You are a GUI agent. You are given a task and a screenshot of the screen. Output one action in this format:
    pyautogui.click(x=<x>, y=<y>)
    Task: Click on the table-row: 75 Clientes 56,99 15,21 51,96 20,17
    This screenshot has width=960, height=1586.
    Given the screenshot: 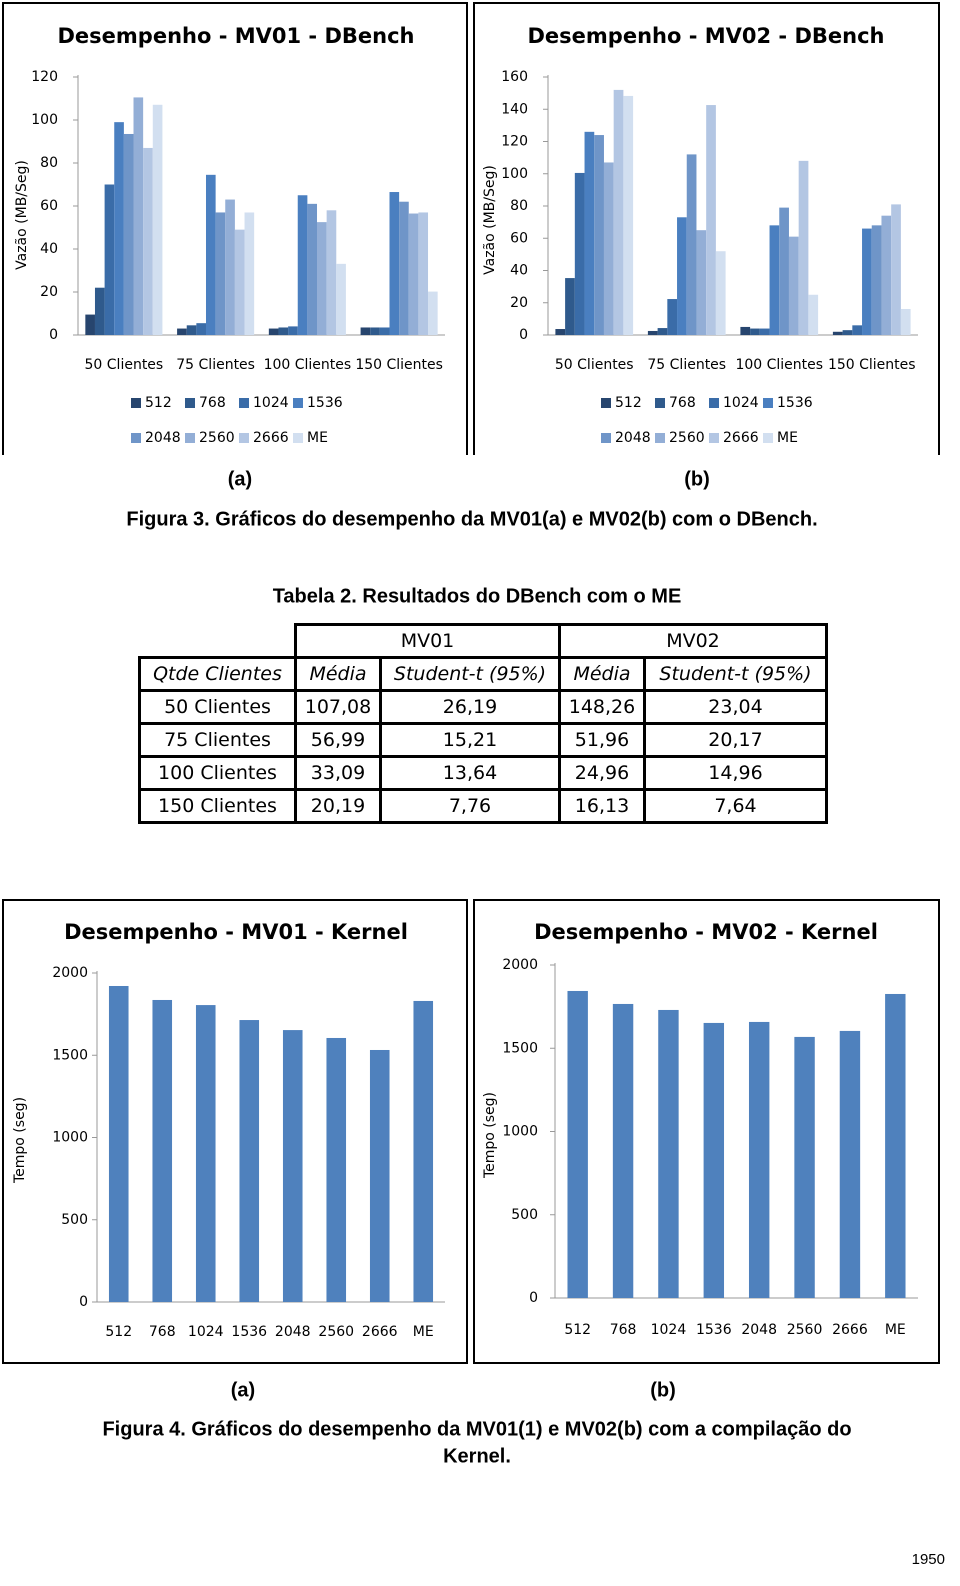 What is the action you would take?
    pyautogui.click(x=483, y=740)
    